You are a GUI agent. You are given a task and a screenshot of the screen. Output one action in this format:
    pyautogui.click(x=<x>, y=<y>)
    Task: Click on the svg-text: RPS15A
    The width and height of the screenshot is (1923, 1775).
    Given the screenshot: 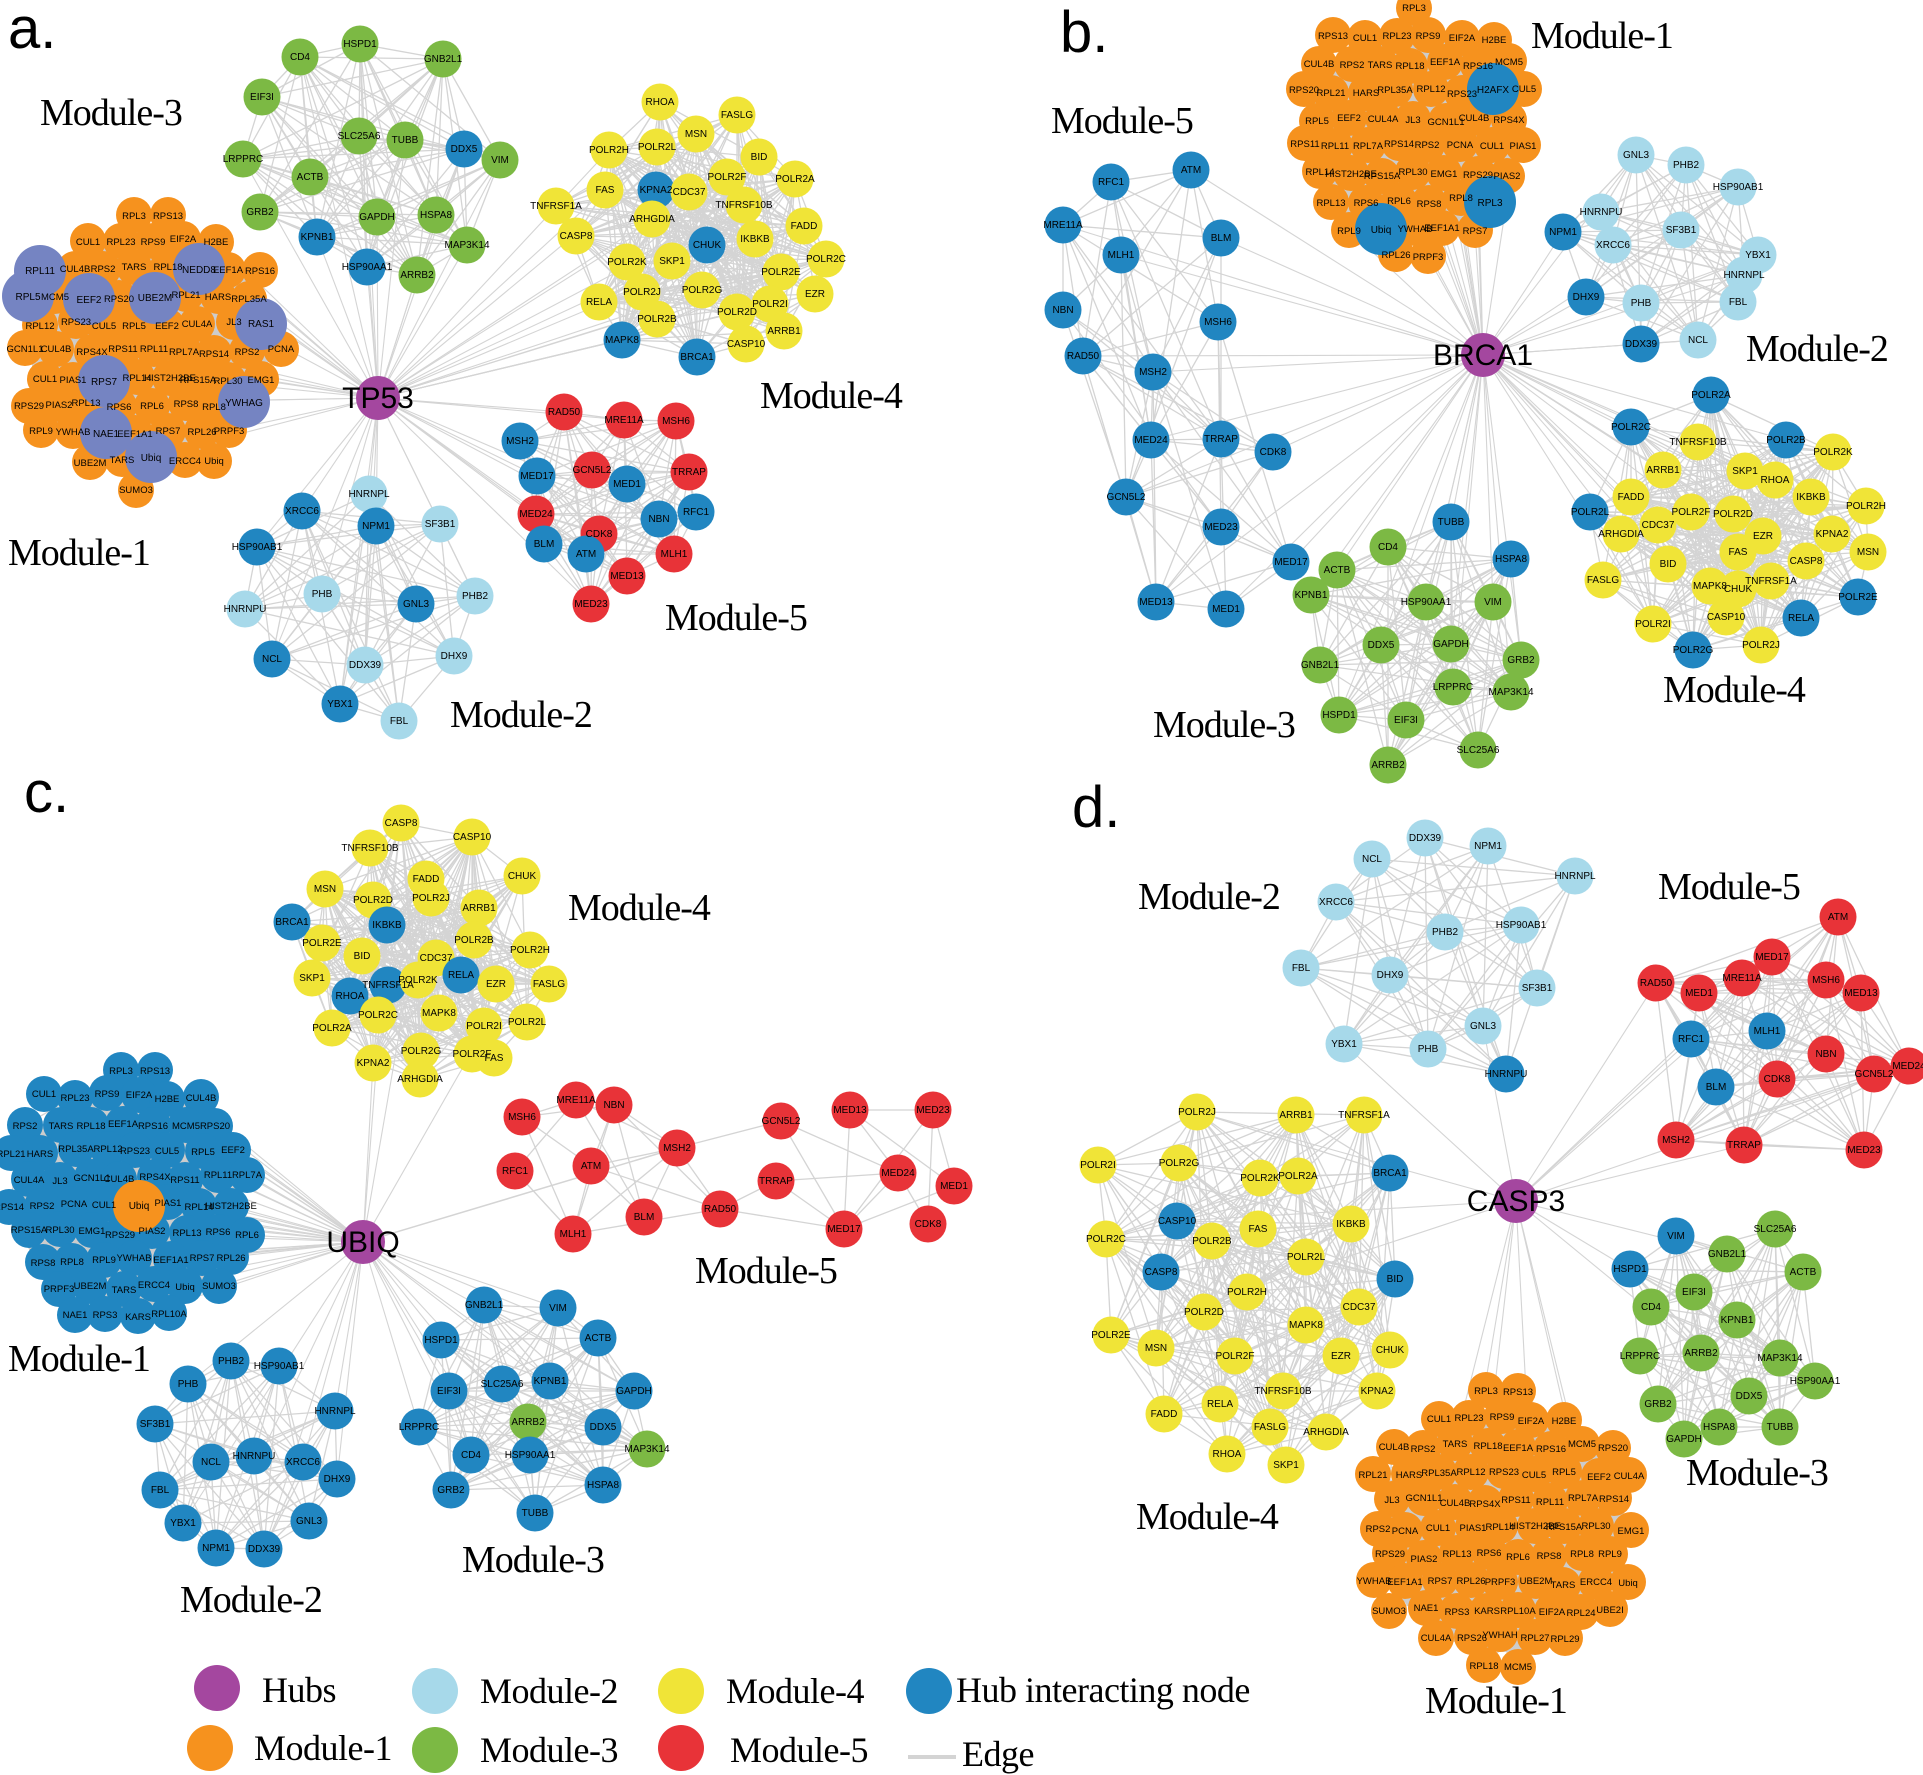 What is the action you would take?
    pyautogui.click(x=1564, y=1527)
    